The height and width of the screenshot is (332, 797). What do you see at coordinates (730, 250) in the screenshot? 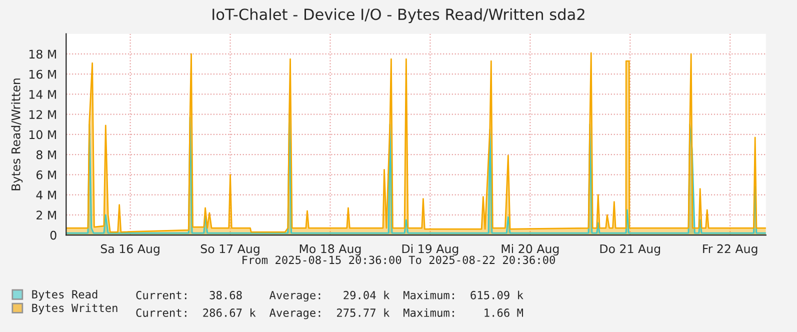
I see `x-tick-label: Fr 22 Aug` at bounding box center [730, 250].